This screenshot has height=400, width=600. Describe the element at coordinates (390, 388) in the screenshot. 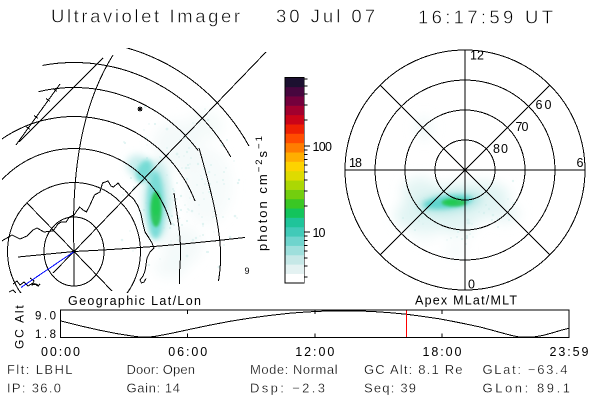

I see `svg-text: Seq: 39` at that location.